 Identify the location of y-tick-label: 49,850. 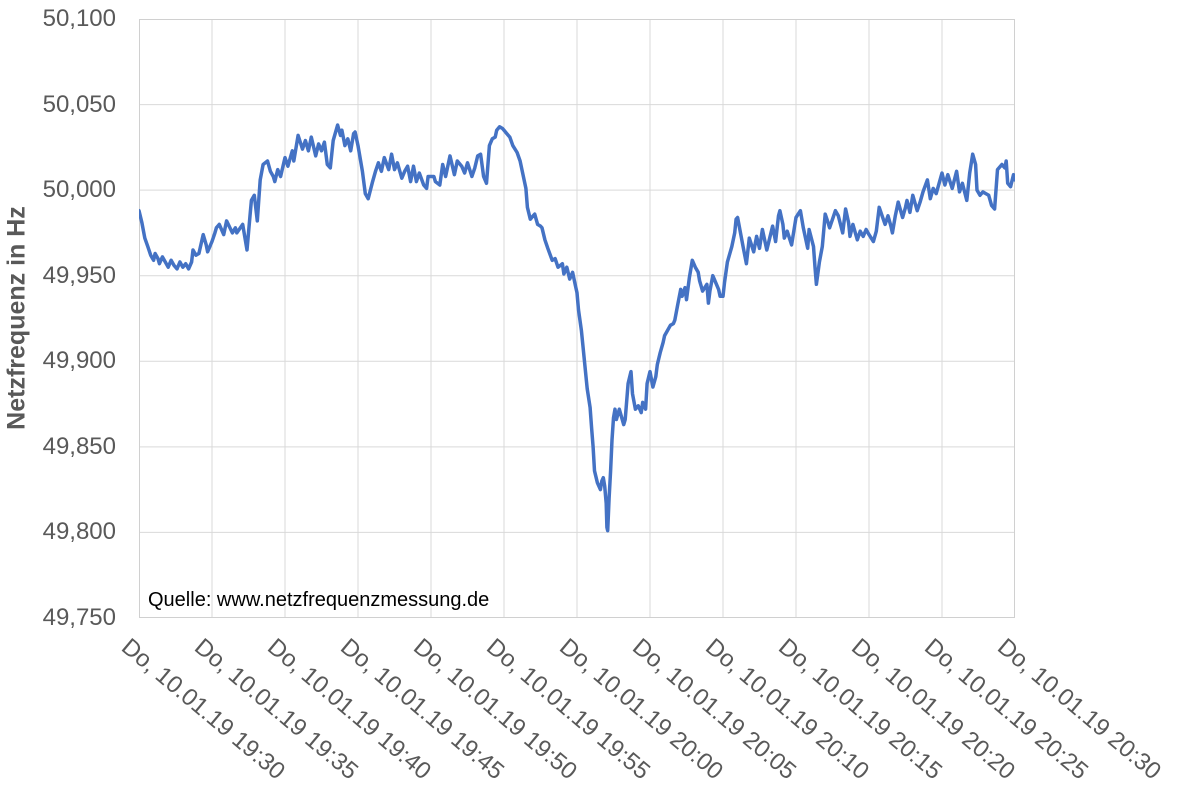
(79, 446).